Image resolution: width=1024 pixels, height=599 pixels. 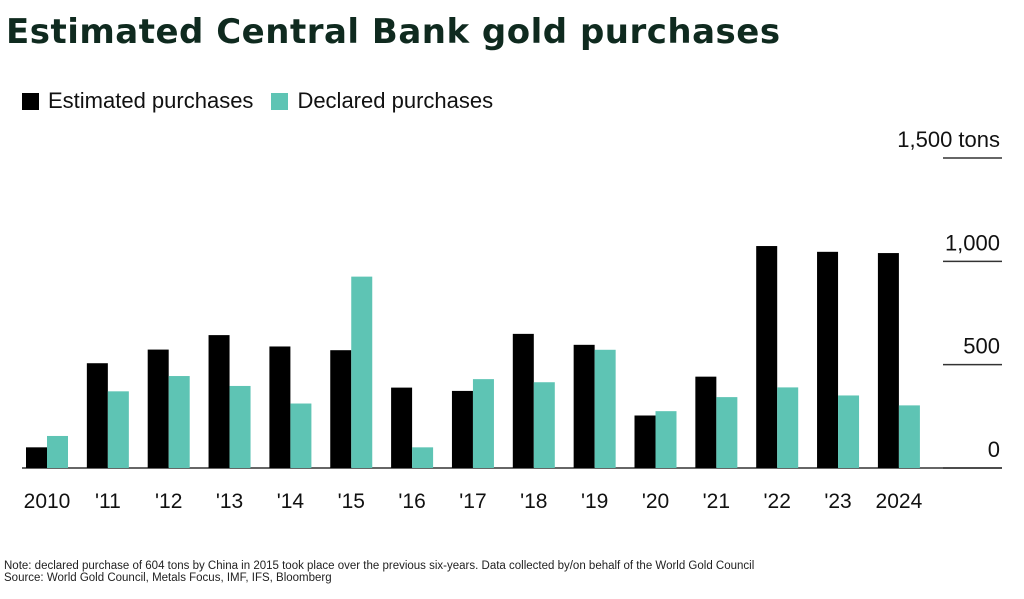 What do you see at coordinates (948, 139) in the screenshot?
I see `y-tick-label: 1,500 tons` at bounding box center [948, 139].